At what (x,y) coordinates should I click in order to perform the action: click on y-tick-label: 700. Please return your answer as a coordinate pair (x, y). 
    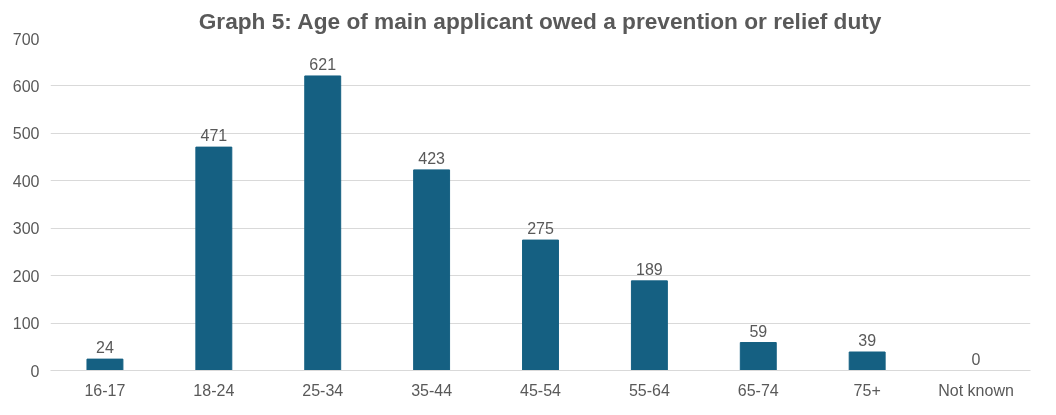
    Looking at the image, I should click on (26, 39).